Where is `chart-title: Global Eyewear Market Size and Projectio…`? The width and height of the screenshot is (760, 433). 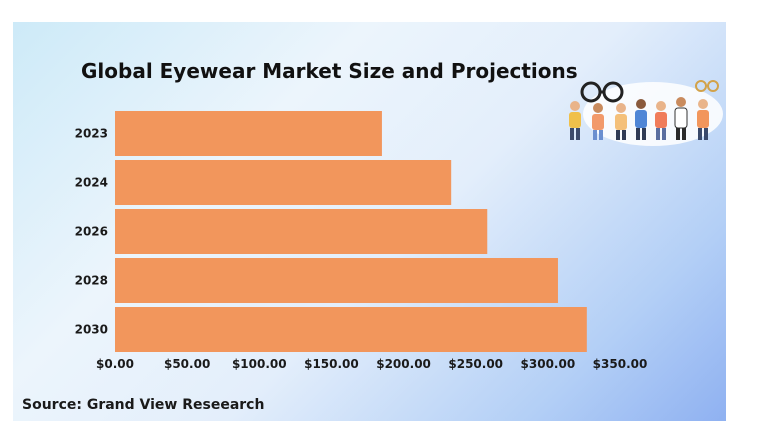 chart-title: Global Eyewear Market Size and Projectio… is located at coordinates (329, 71).